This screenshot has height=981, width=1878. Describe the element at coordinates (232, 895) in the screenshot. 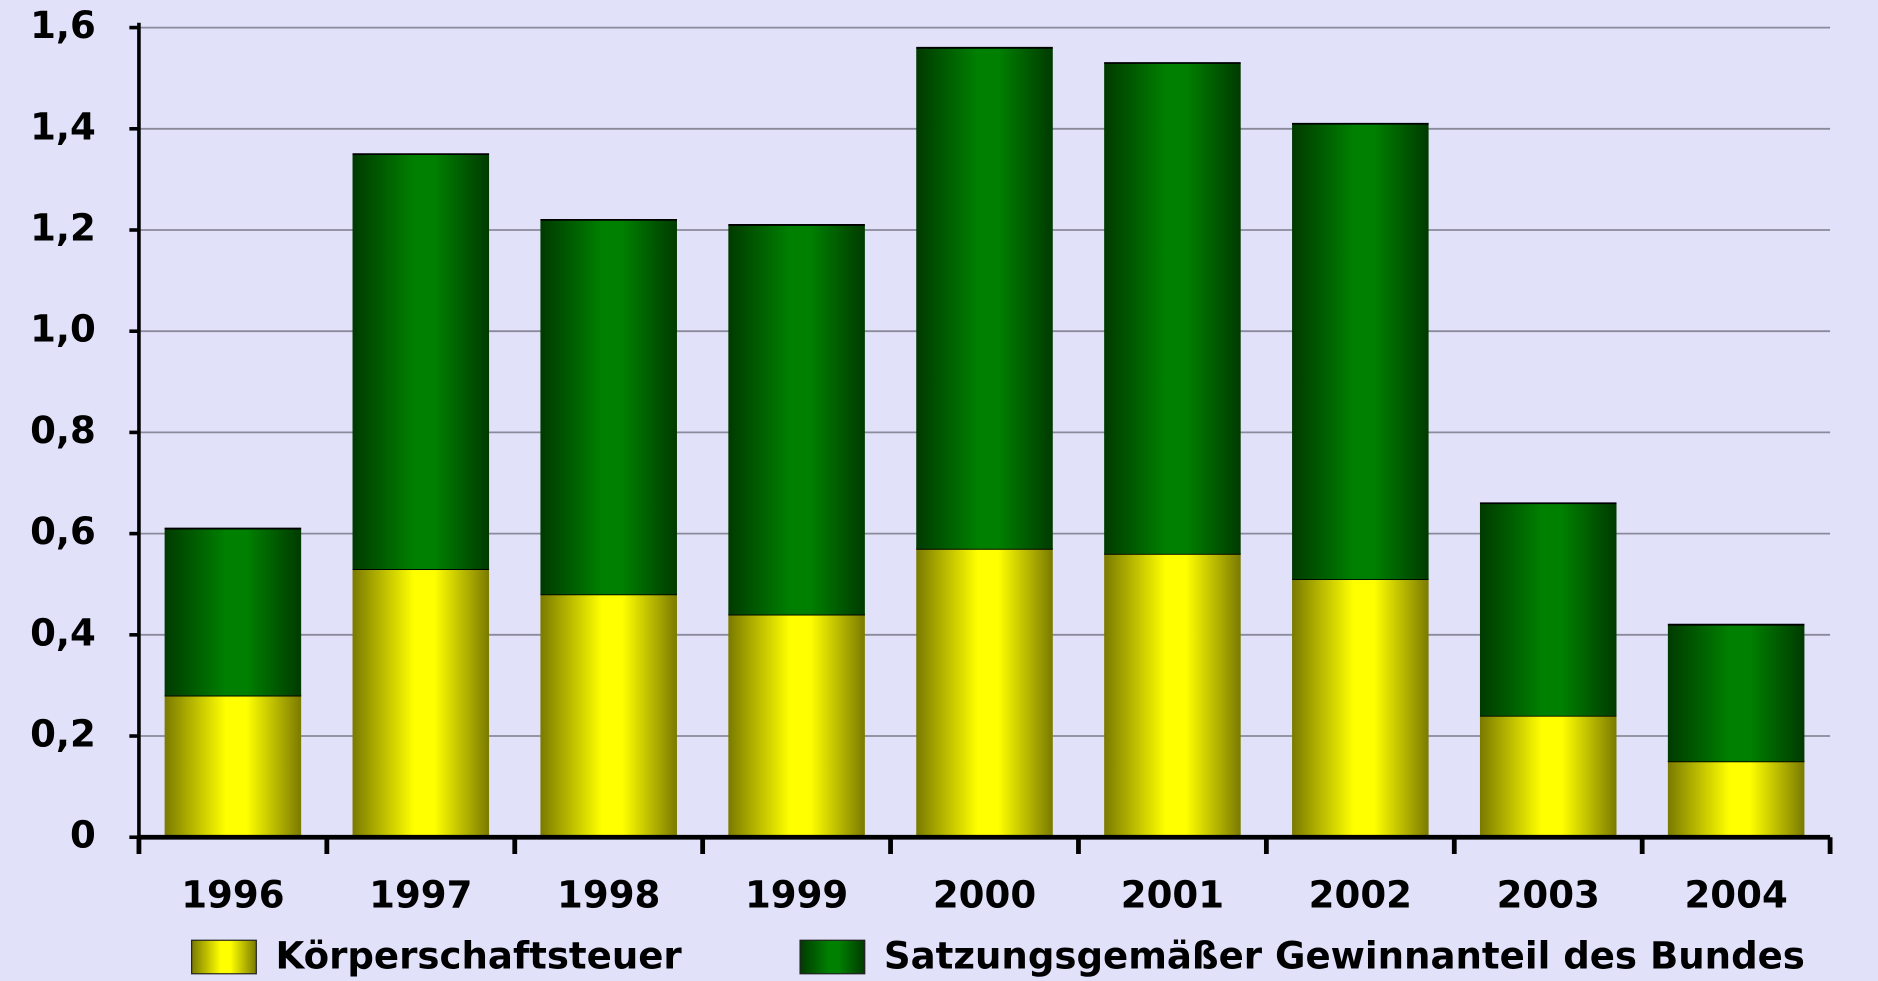

I see `x-tick-label: 1996` at that location.